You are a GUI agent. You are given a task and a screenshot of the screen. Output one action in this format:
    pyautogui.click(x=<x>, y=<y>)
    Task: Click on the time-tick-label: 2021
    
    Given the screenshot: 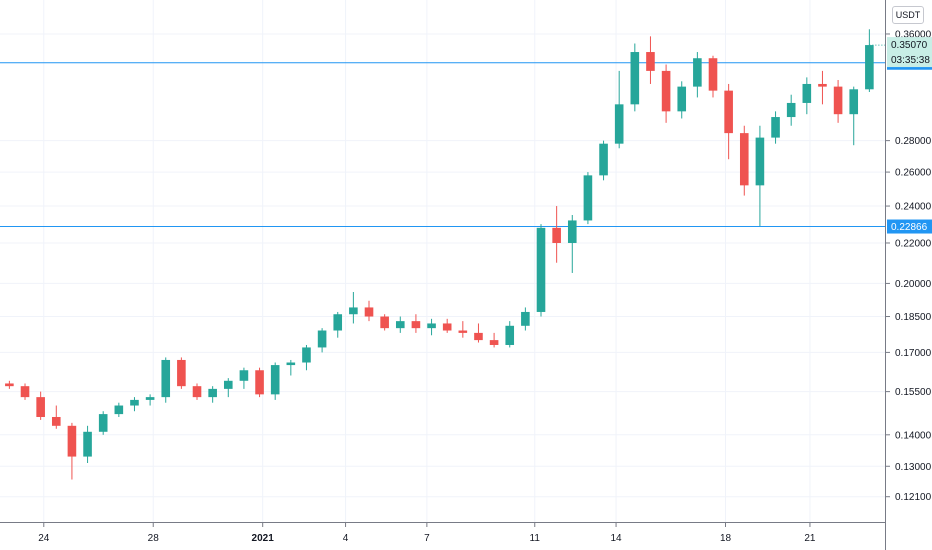 What is the action you would take?
    pyautogui.click(x=263, y=538)
    